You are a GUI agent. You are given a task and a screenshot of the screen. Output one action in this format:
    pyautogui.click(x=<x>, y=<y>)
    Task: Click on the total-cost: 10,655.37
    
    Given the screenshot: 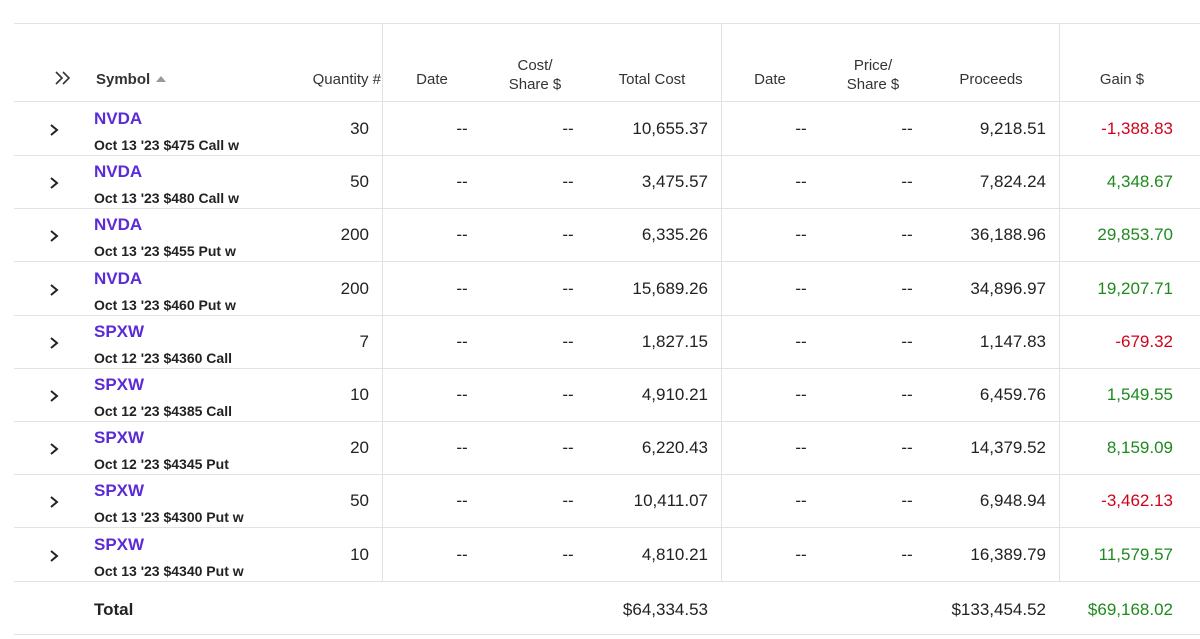 What is the action you would take?
    pyautogui.click(x=670, y=128)
    